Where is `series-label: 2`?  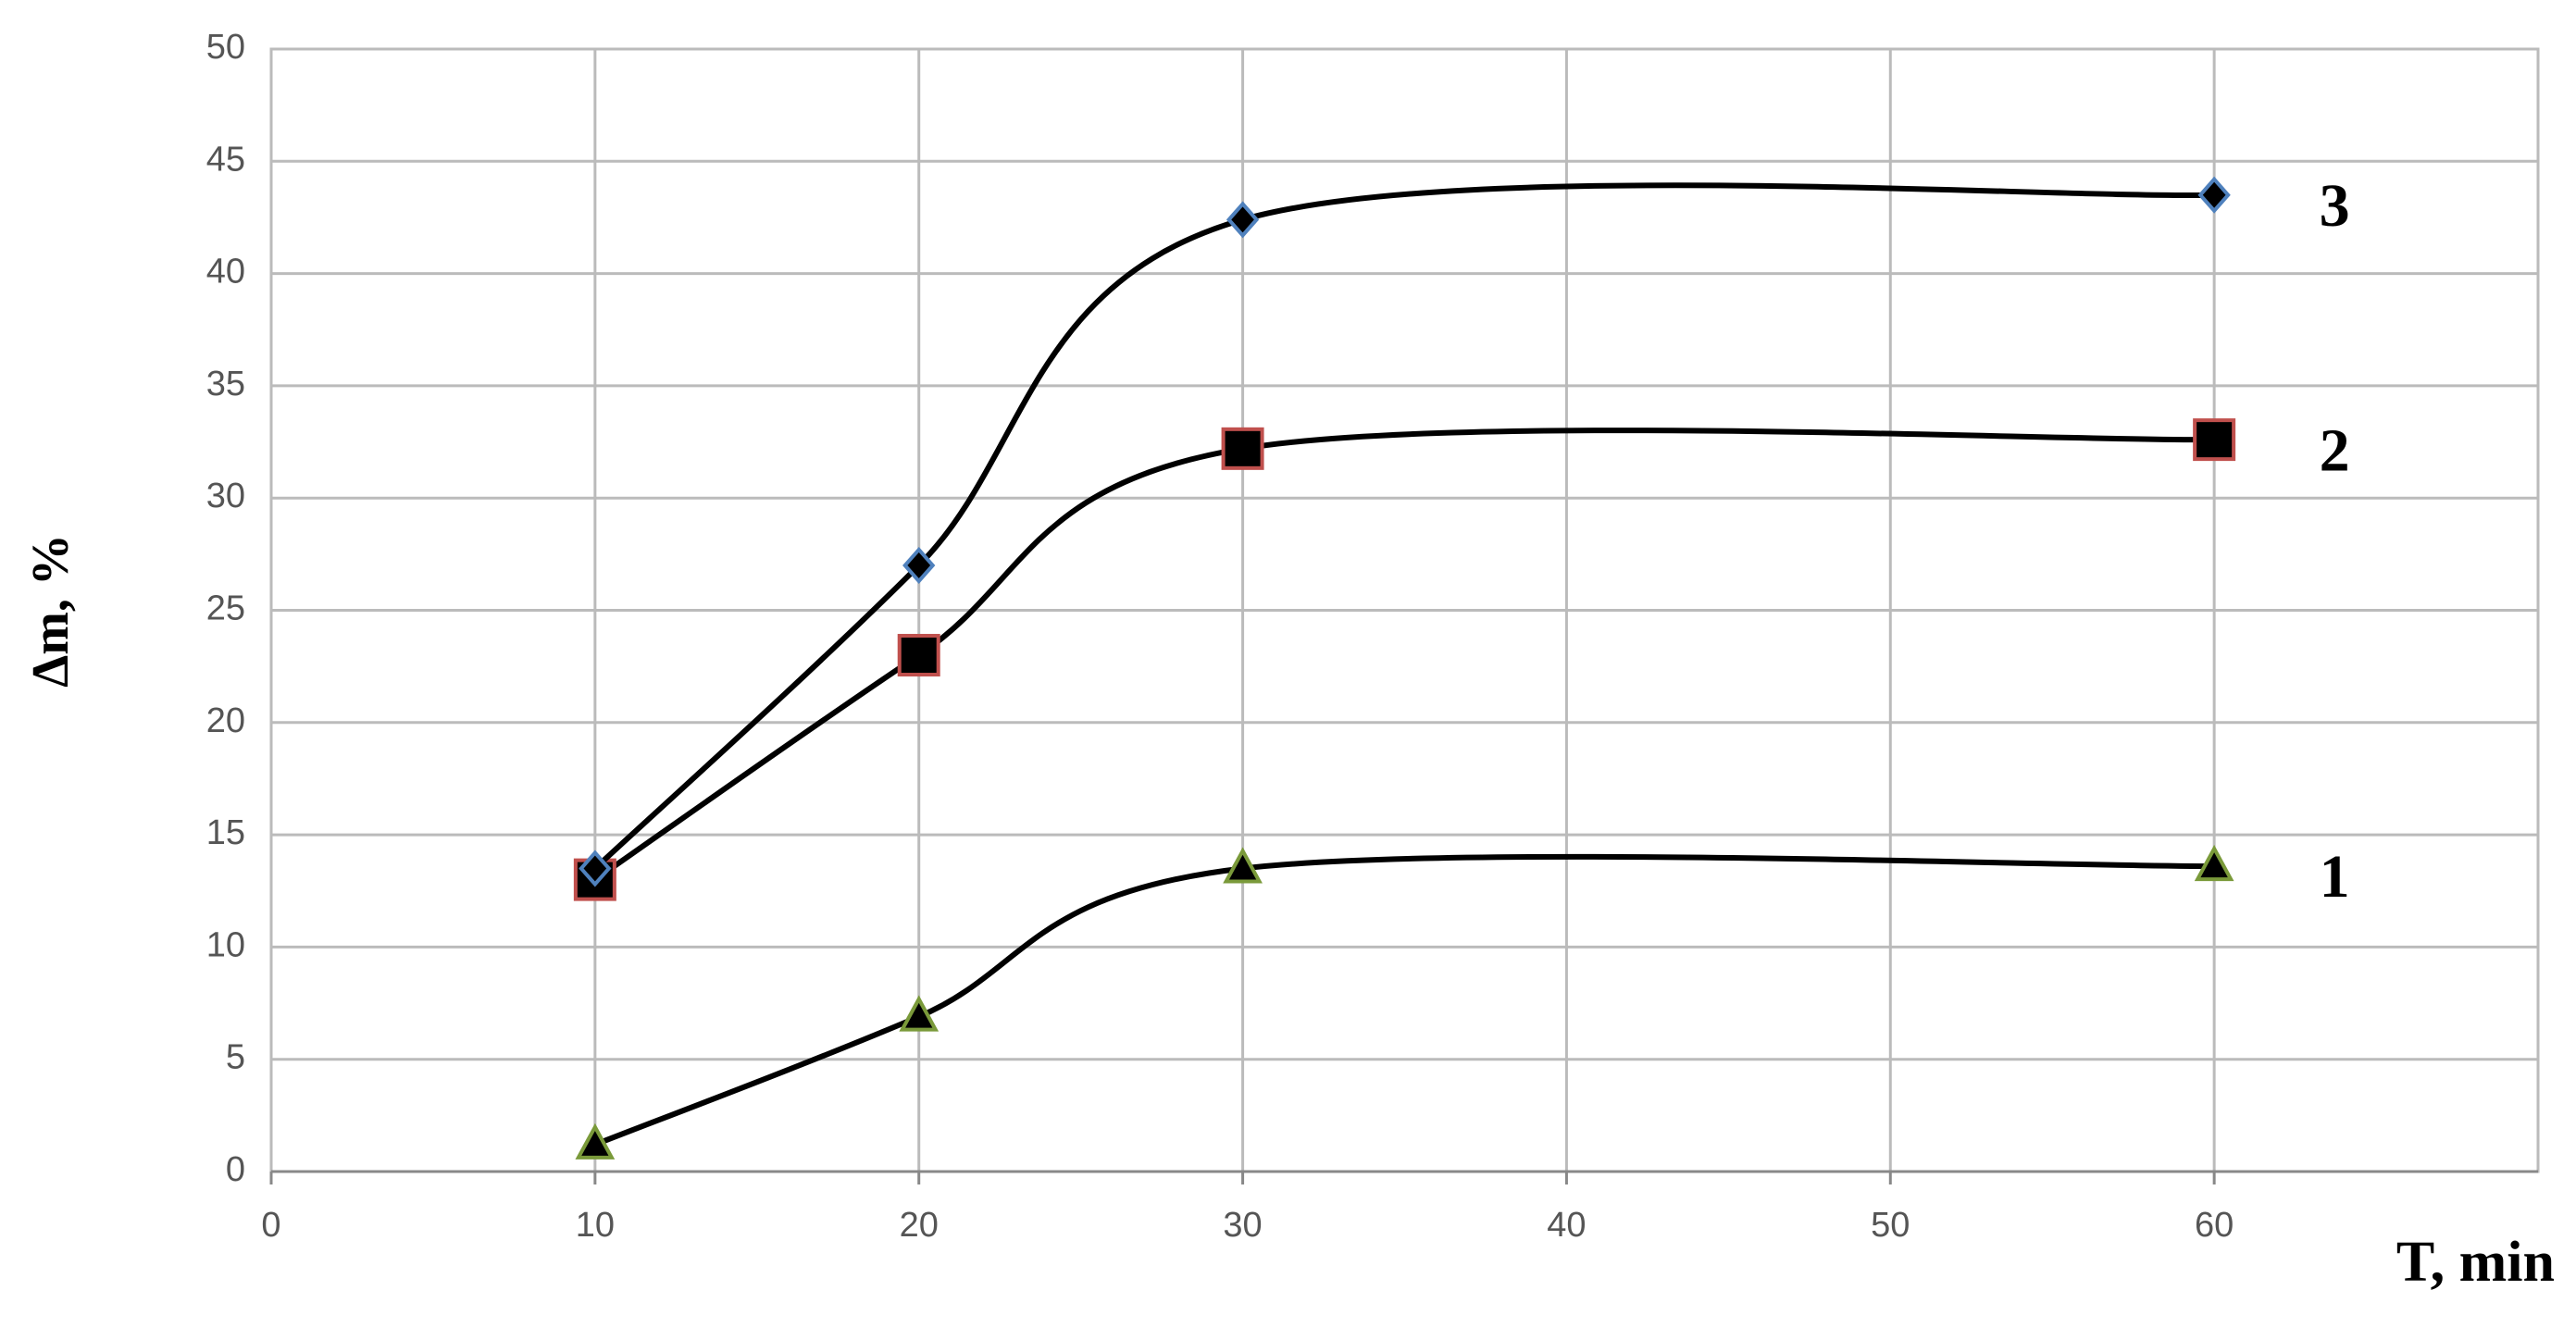
series-label: 2 is located at coordinates (2335, 450).